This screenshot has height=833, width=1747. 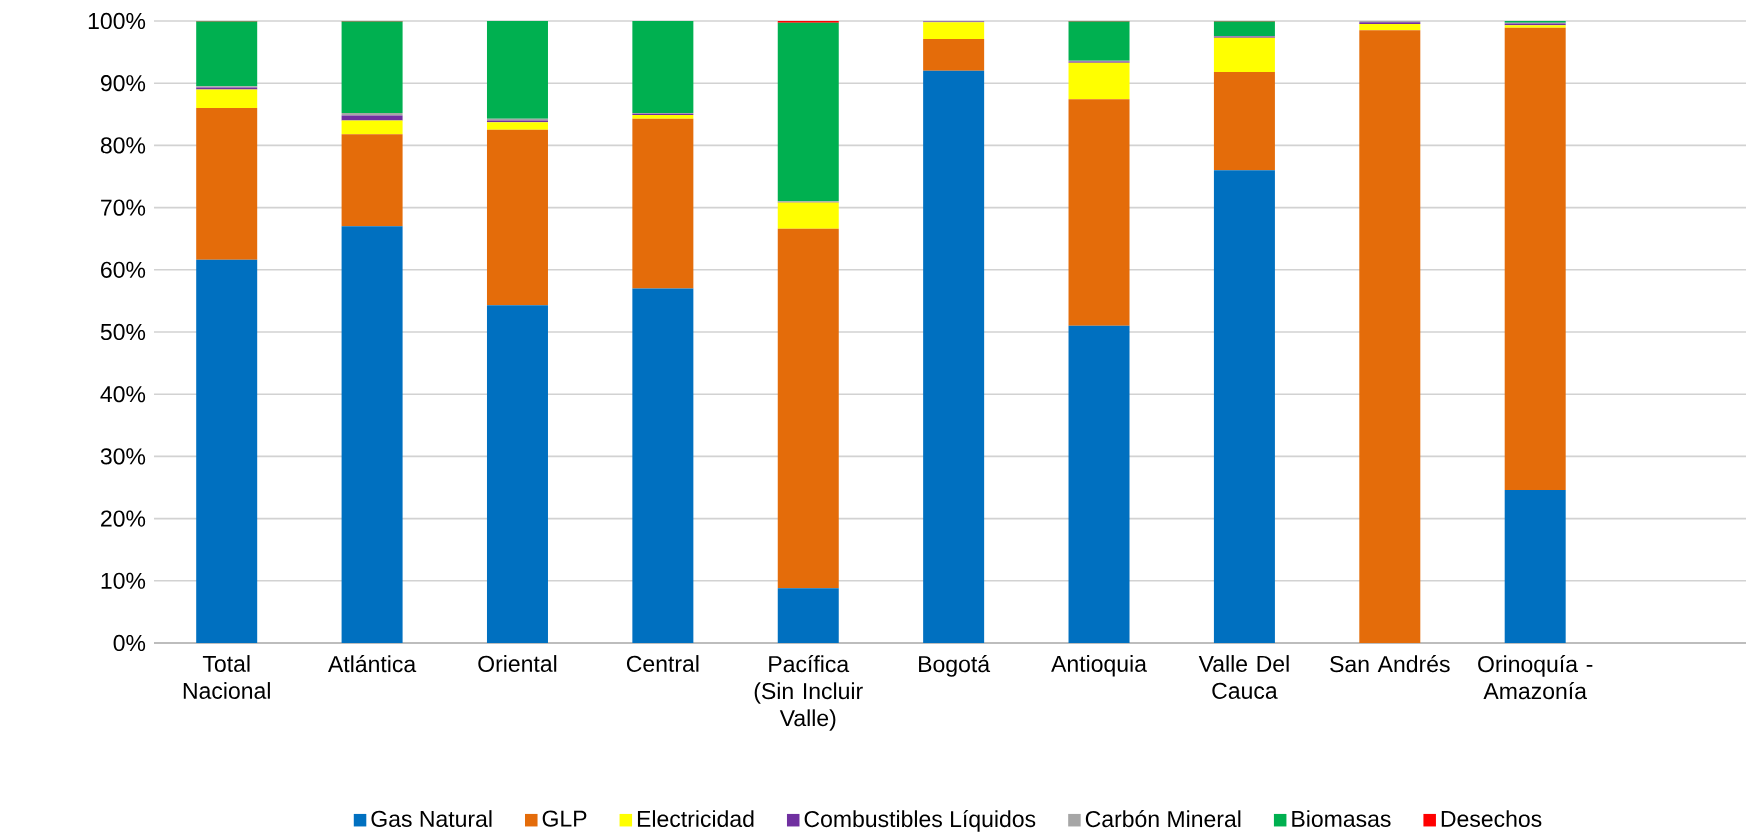 What do you see at coordinates (123, 580) in the screenshot?
I see `y-tick-label: 10%` at bounding box center [123, 580].